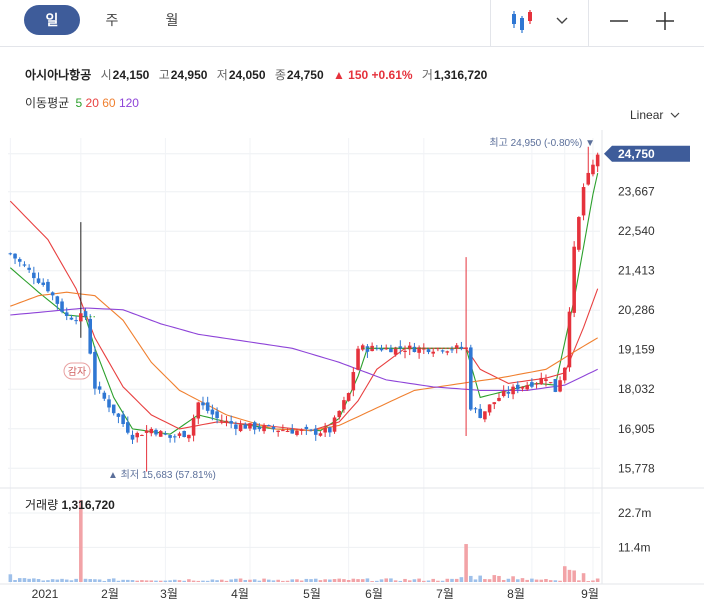 The width and height of the screenshot is (704, 614). What do you see at coordinates (169, 594) in the screenshot?
I see `x-tick-label: 3월` at bounding box center [169, 594].